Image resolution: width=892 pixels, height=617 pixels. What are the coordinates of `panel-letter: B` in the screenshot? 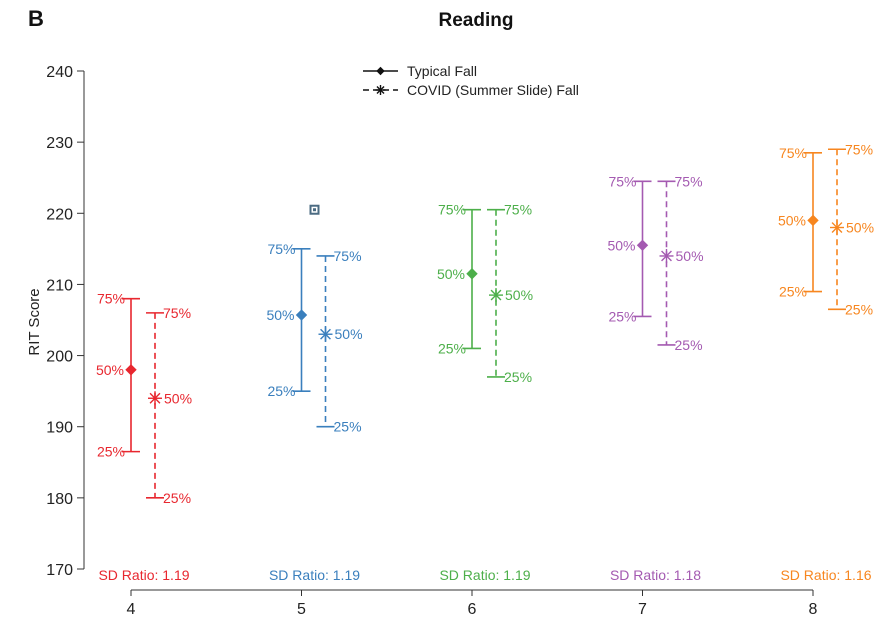 It's located at (36, 18).